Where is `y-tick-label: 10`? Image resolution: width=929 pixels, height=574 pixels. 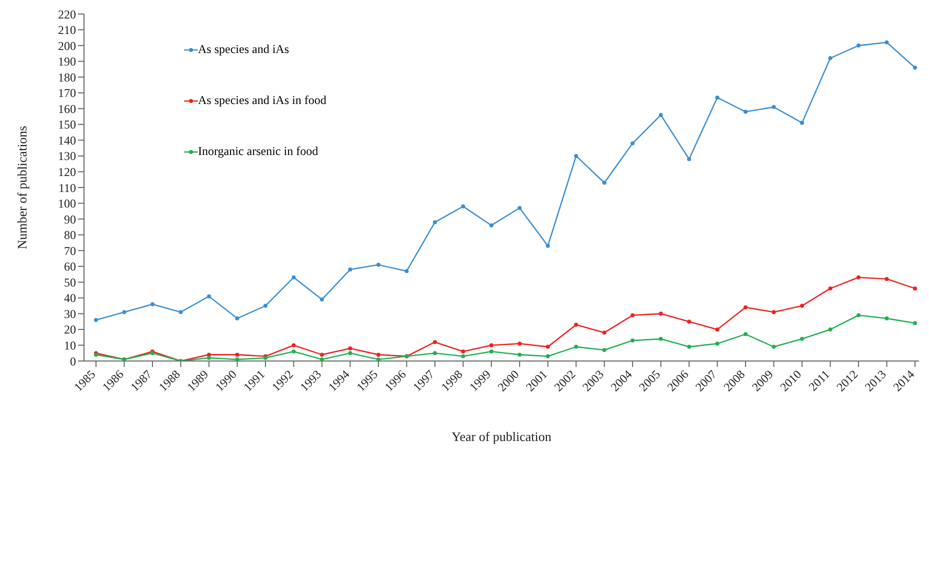 y-tick-label: 10 is located at coordinates (70, 345).